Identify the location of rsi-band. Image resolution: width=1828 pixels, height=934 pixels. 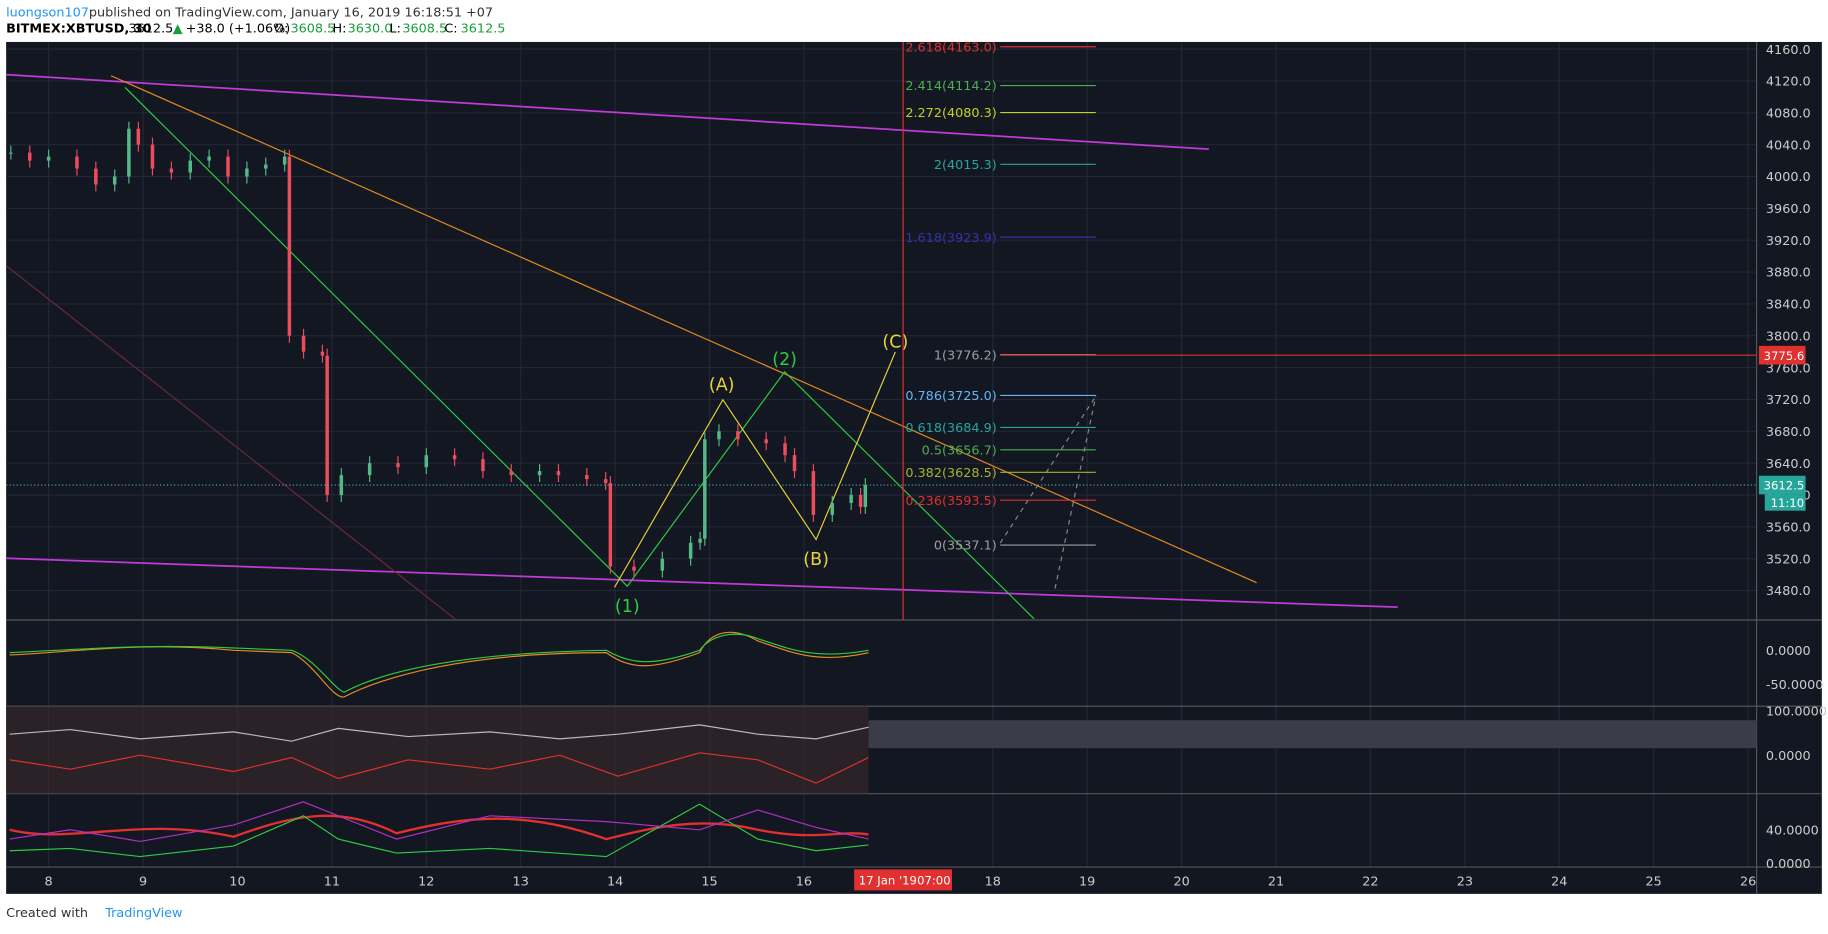
(437, 750).